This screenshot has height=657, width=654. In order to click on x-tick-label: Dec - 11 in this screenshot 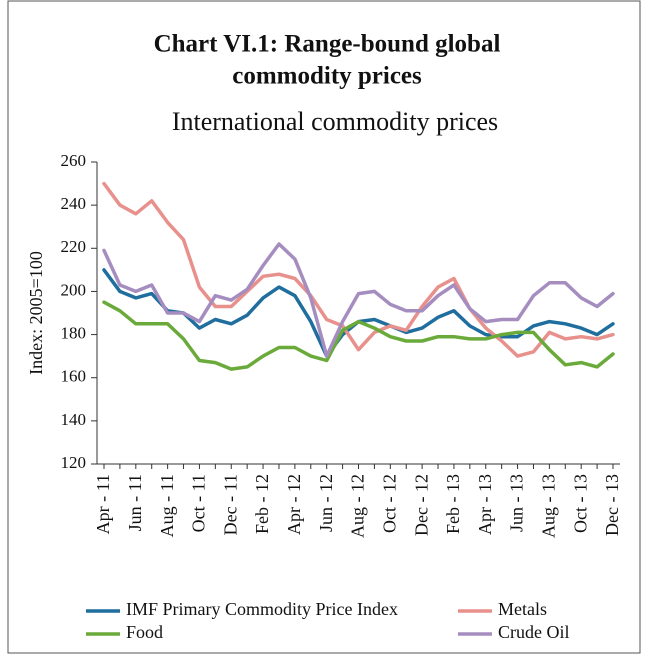, I will do `click(230, 504)`.